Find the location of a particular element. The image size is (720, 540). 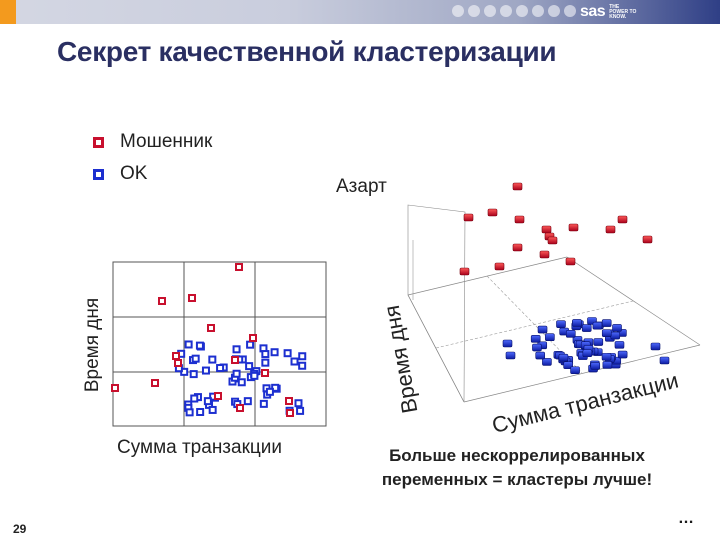

back-wall is located at coordinates (436, 303).